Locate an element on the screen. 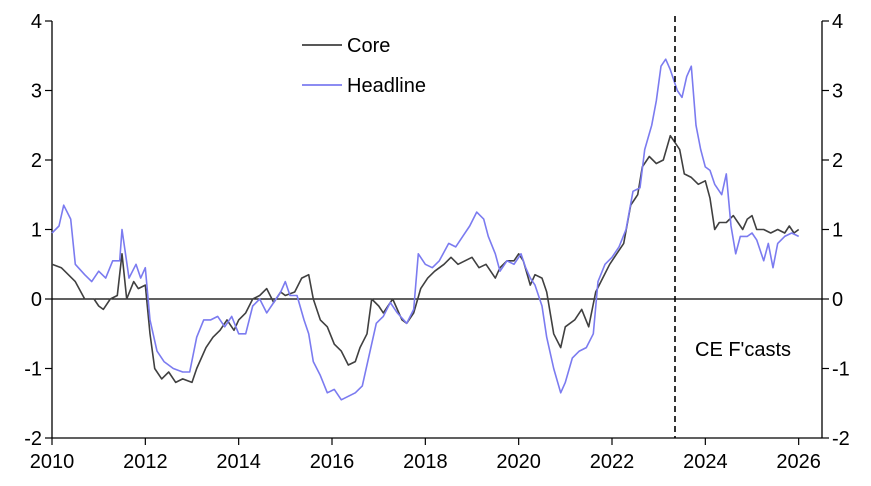 The image size is (871, 486). y-tick-label-left: -2 is located at coordinates (33, 439).